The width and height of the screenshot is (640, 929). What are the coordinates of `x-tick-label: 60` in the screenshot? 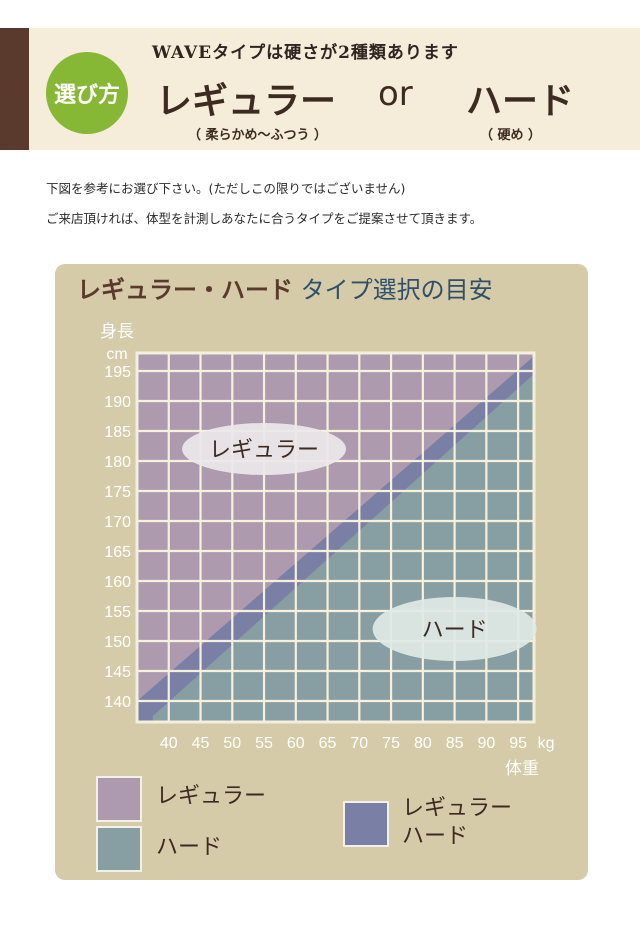 It's located at (296, 743).